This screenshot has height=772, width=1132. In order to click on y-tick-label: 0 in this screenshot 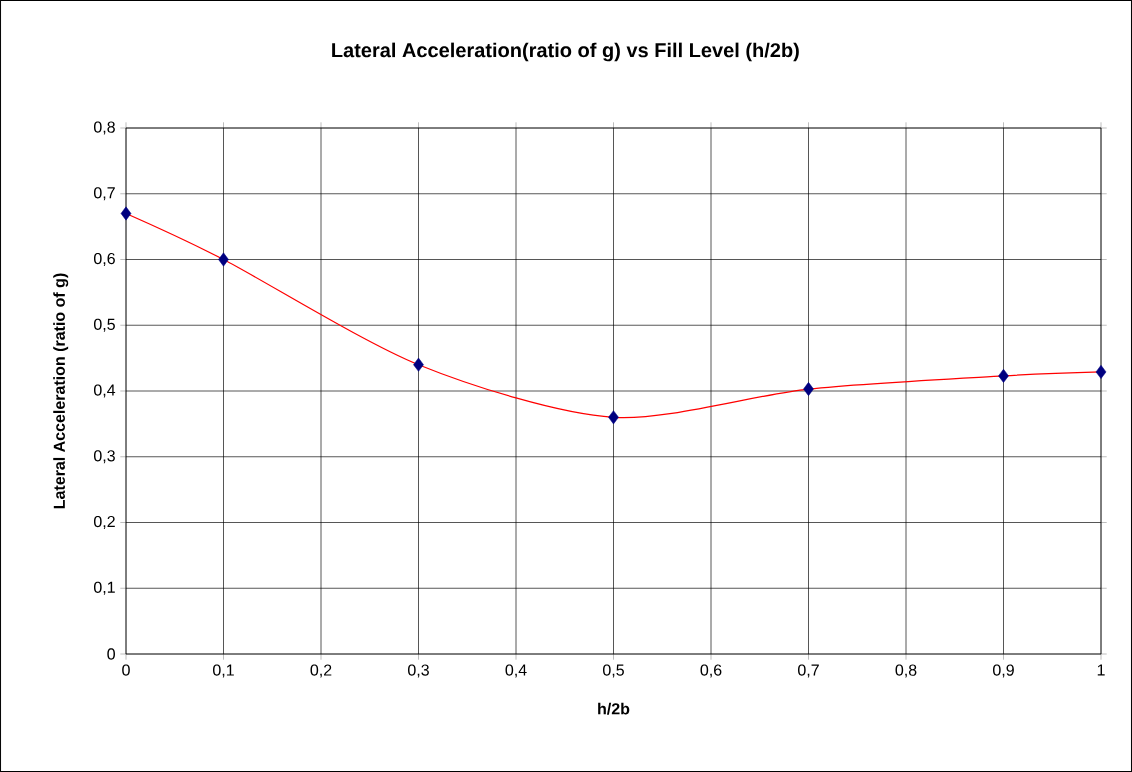, I will do `click(111, 654)`.